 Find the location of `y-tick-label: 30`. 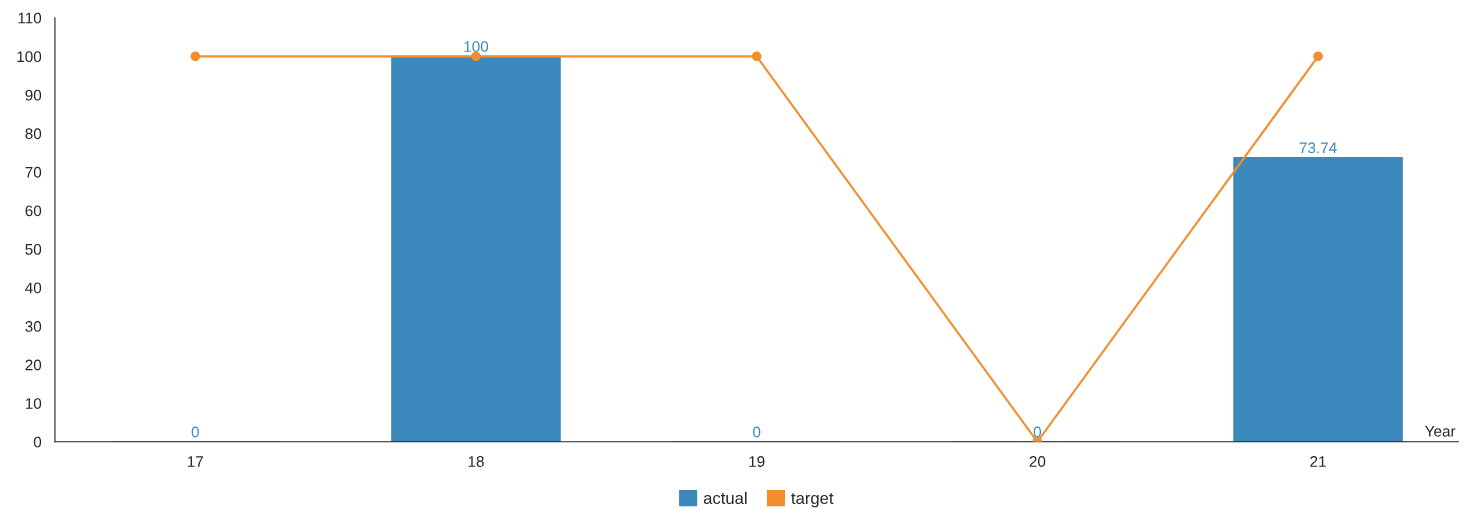

y-tick-label: 30 is located at coordinates (33, 326).